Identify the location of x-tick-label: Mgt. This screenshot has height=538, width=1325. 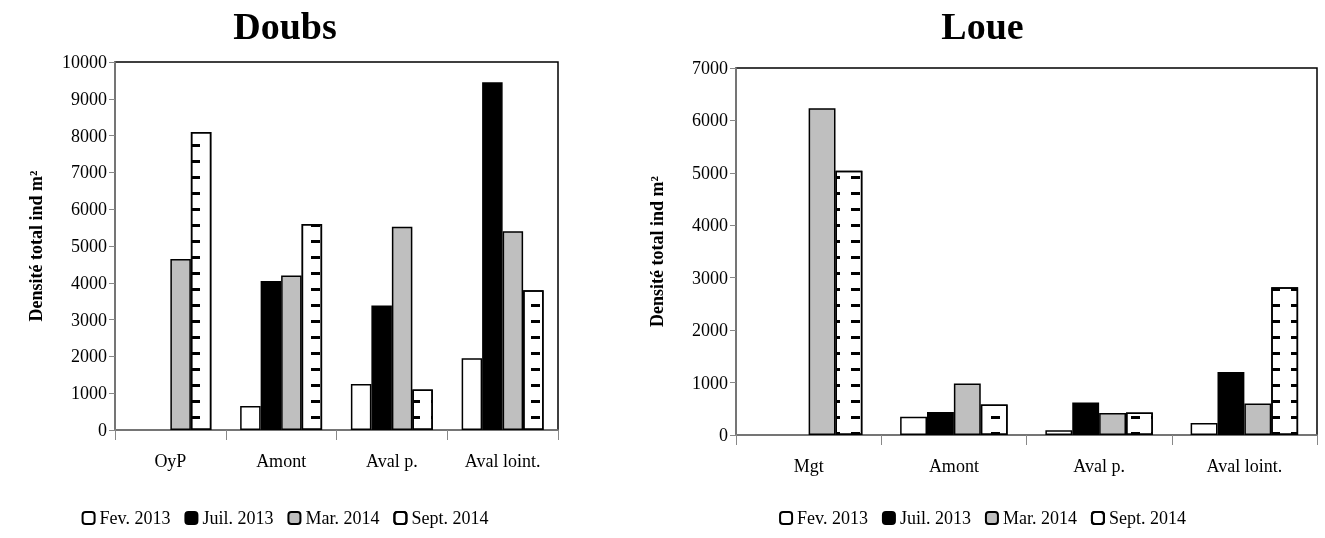
(808, 466).